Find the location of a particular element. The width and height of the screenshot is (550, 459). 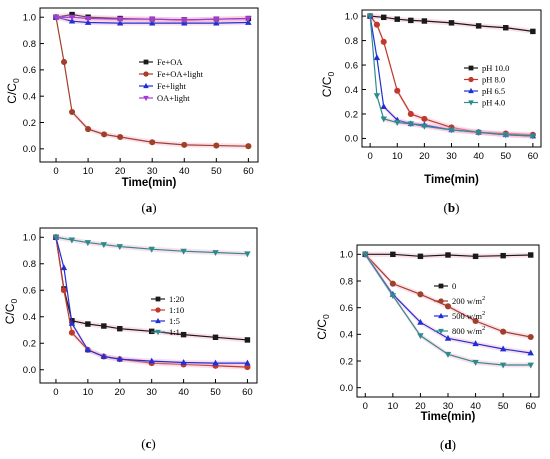

x-tick-label: 40 is located at coordinates (183, 392).